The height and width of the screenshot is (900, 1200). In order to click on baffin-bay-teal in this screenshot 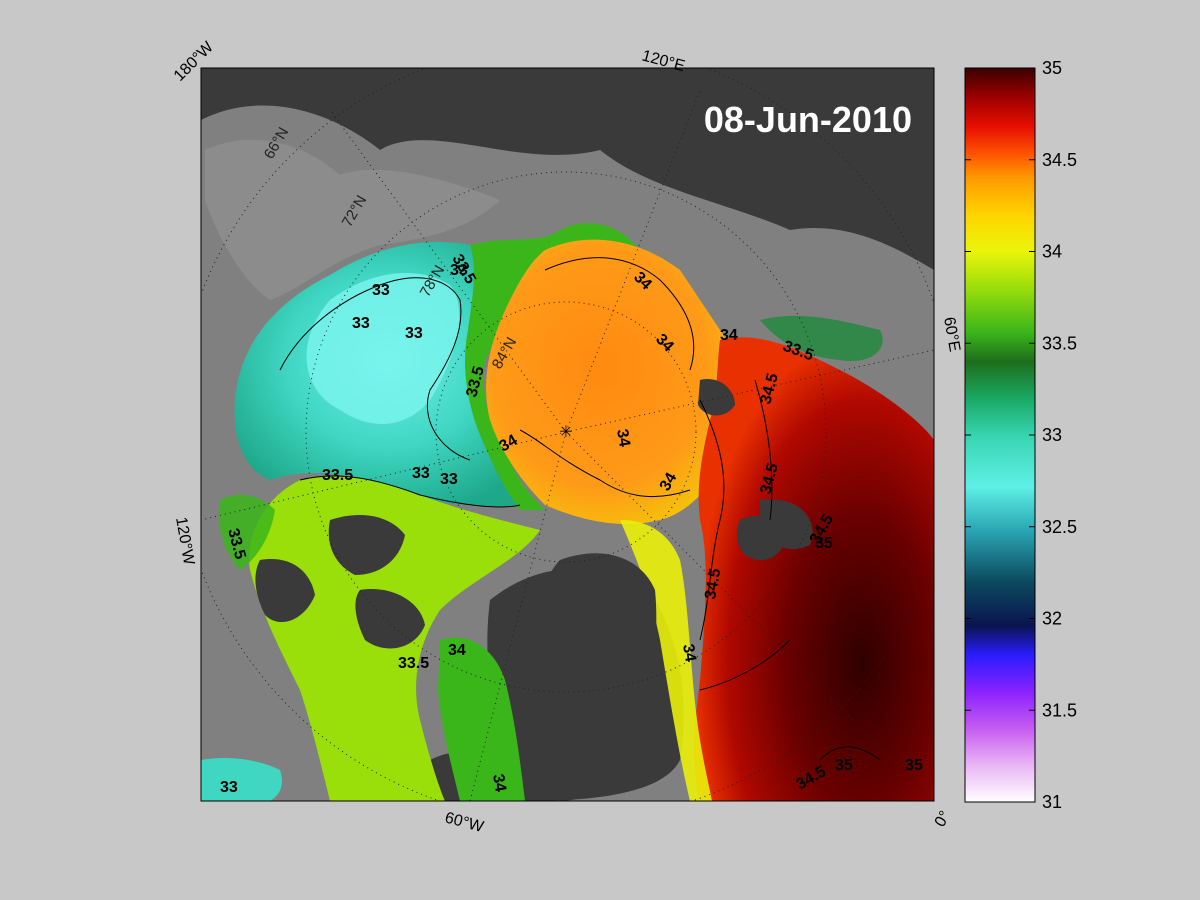, I will do `click(241, 779)`.